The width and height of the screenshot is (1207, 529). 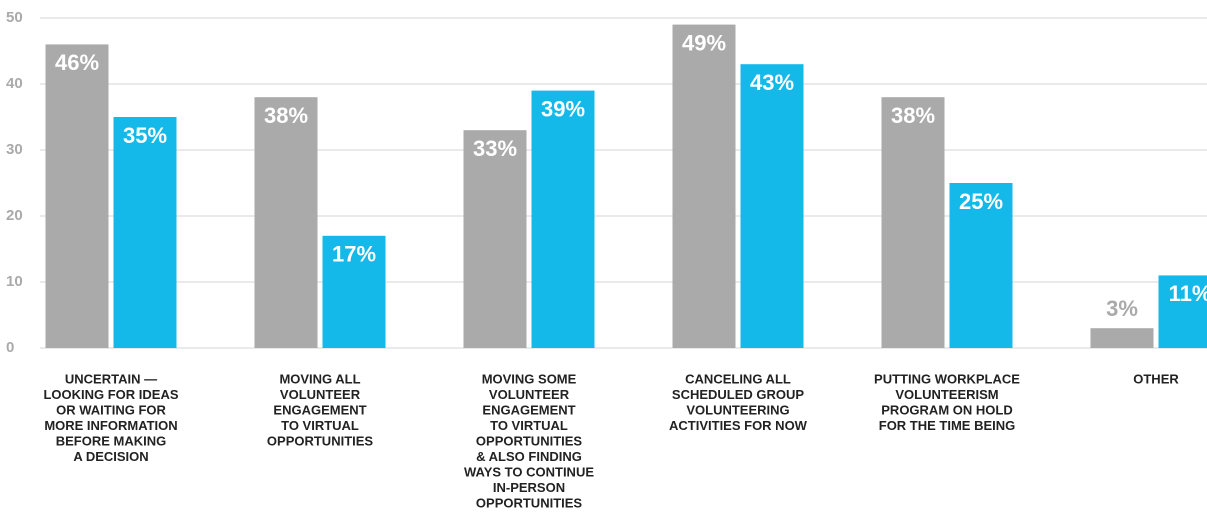 What do you see at coordinates (772, 82) in the screenshot?
I see `value-label: 43%` at bounding box center [772, 82].